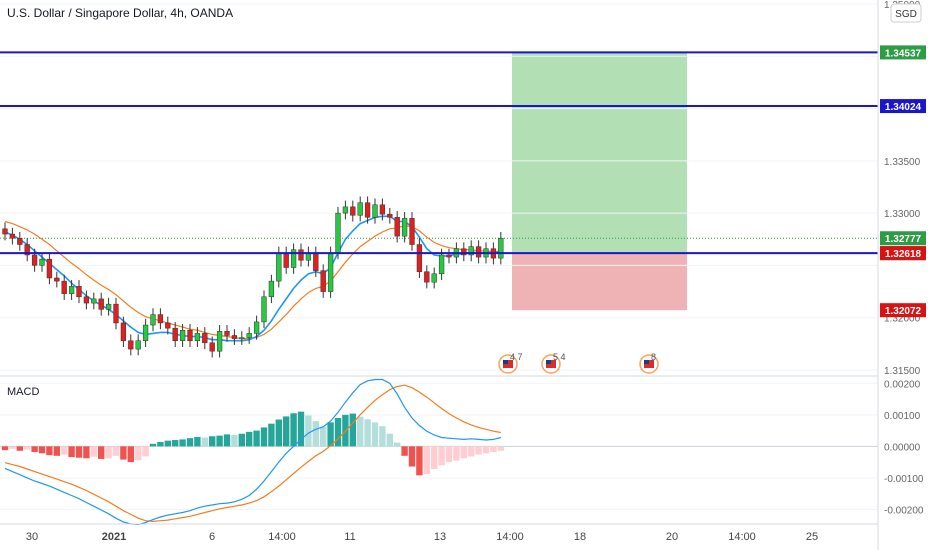 The image size is (932, 550). I want to click on currency-badge: SGD, so click(906, 13).